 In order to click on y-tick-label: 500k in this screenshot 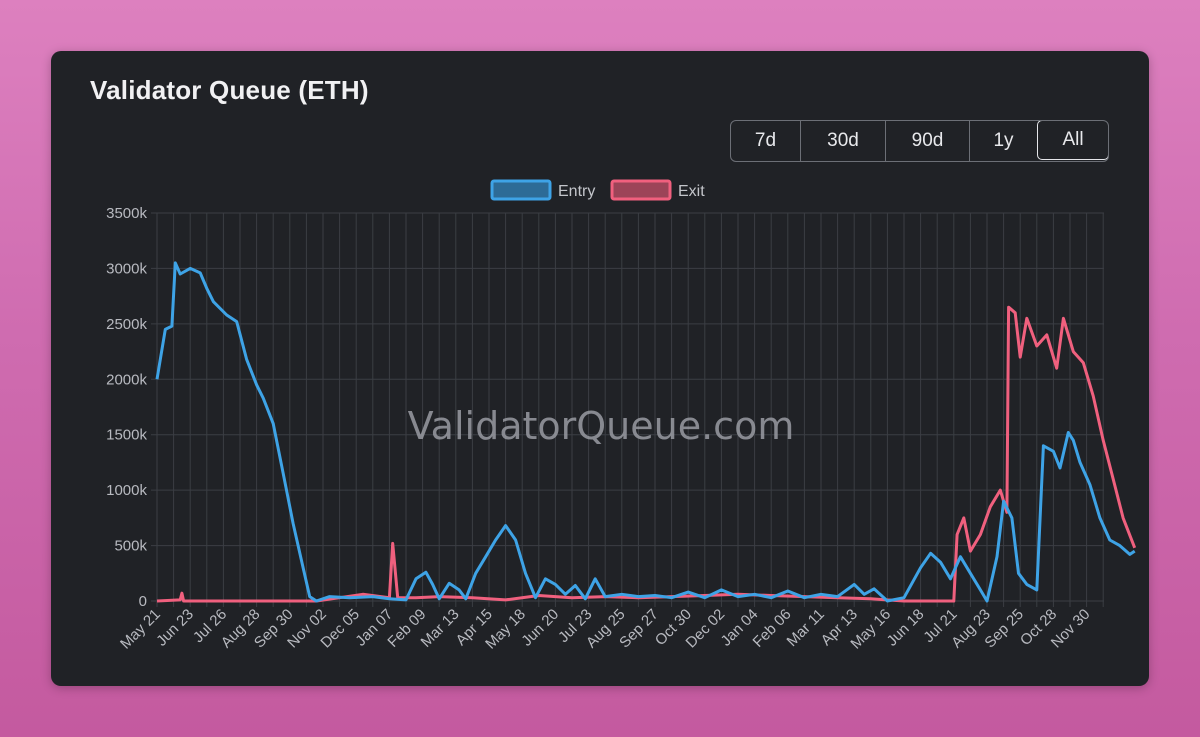, I will do `click(130, 546)`.